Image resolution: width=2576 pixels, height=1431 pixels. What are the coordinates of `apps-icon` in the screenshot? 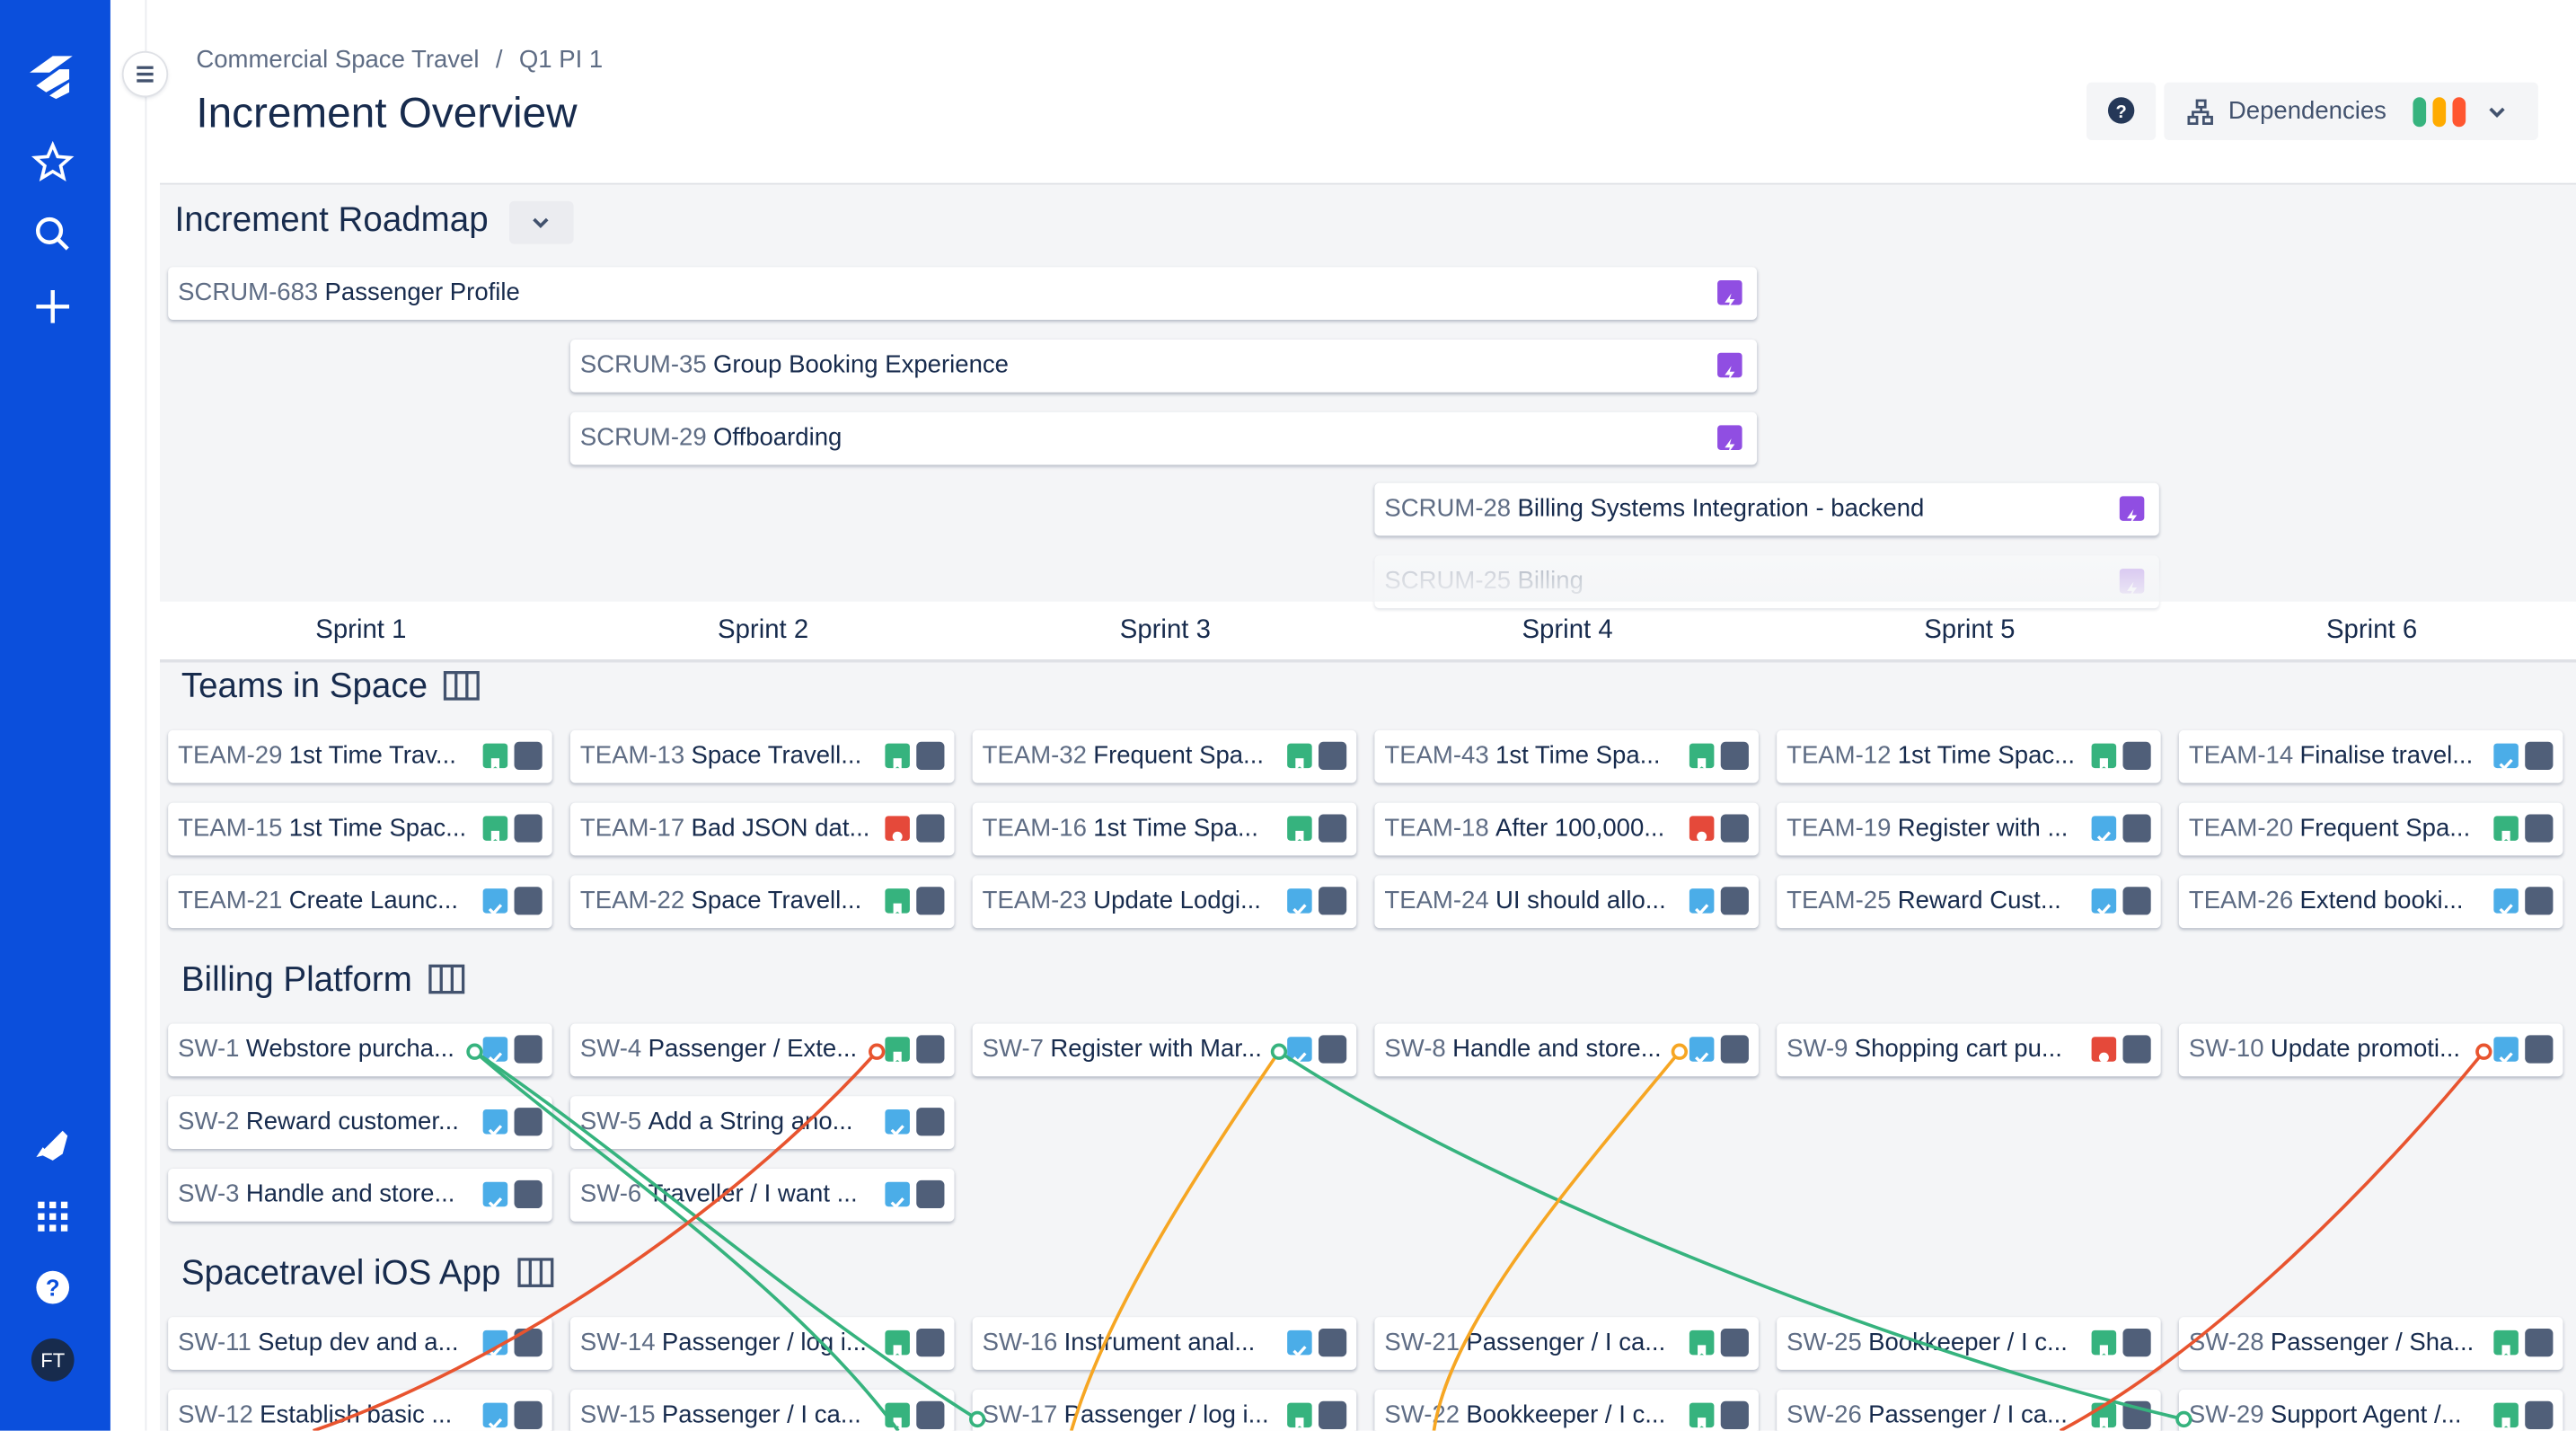 It's located at (53, 1216).